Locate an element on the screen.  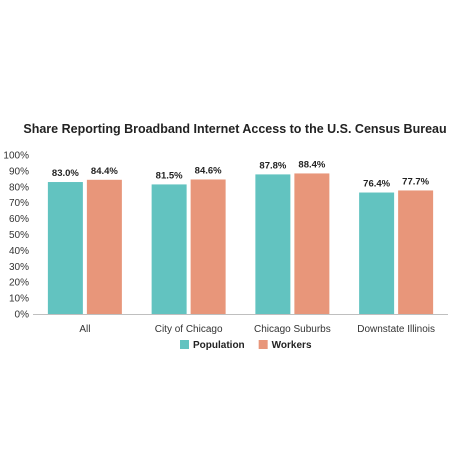
y-tick-label: 40% is located at coordinates (19, 251).